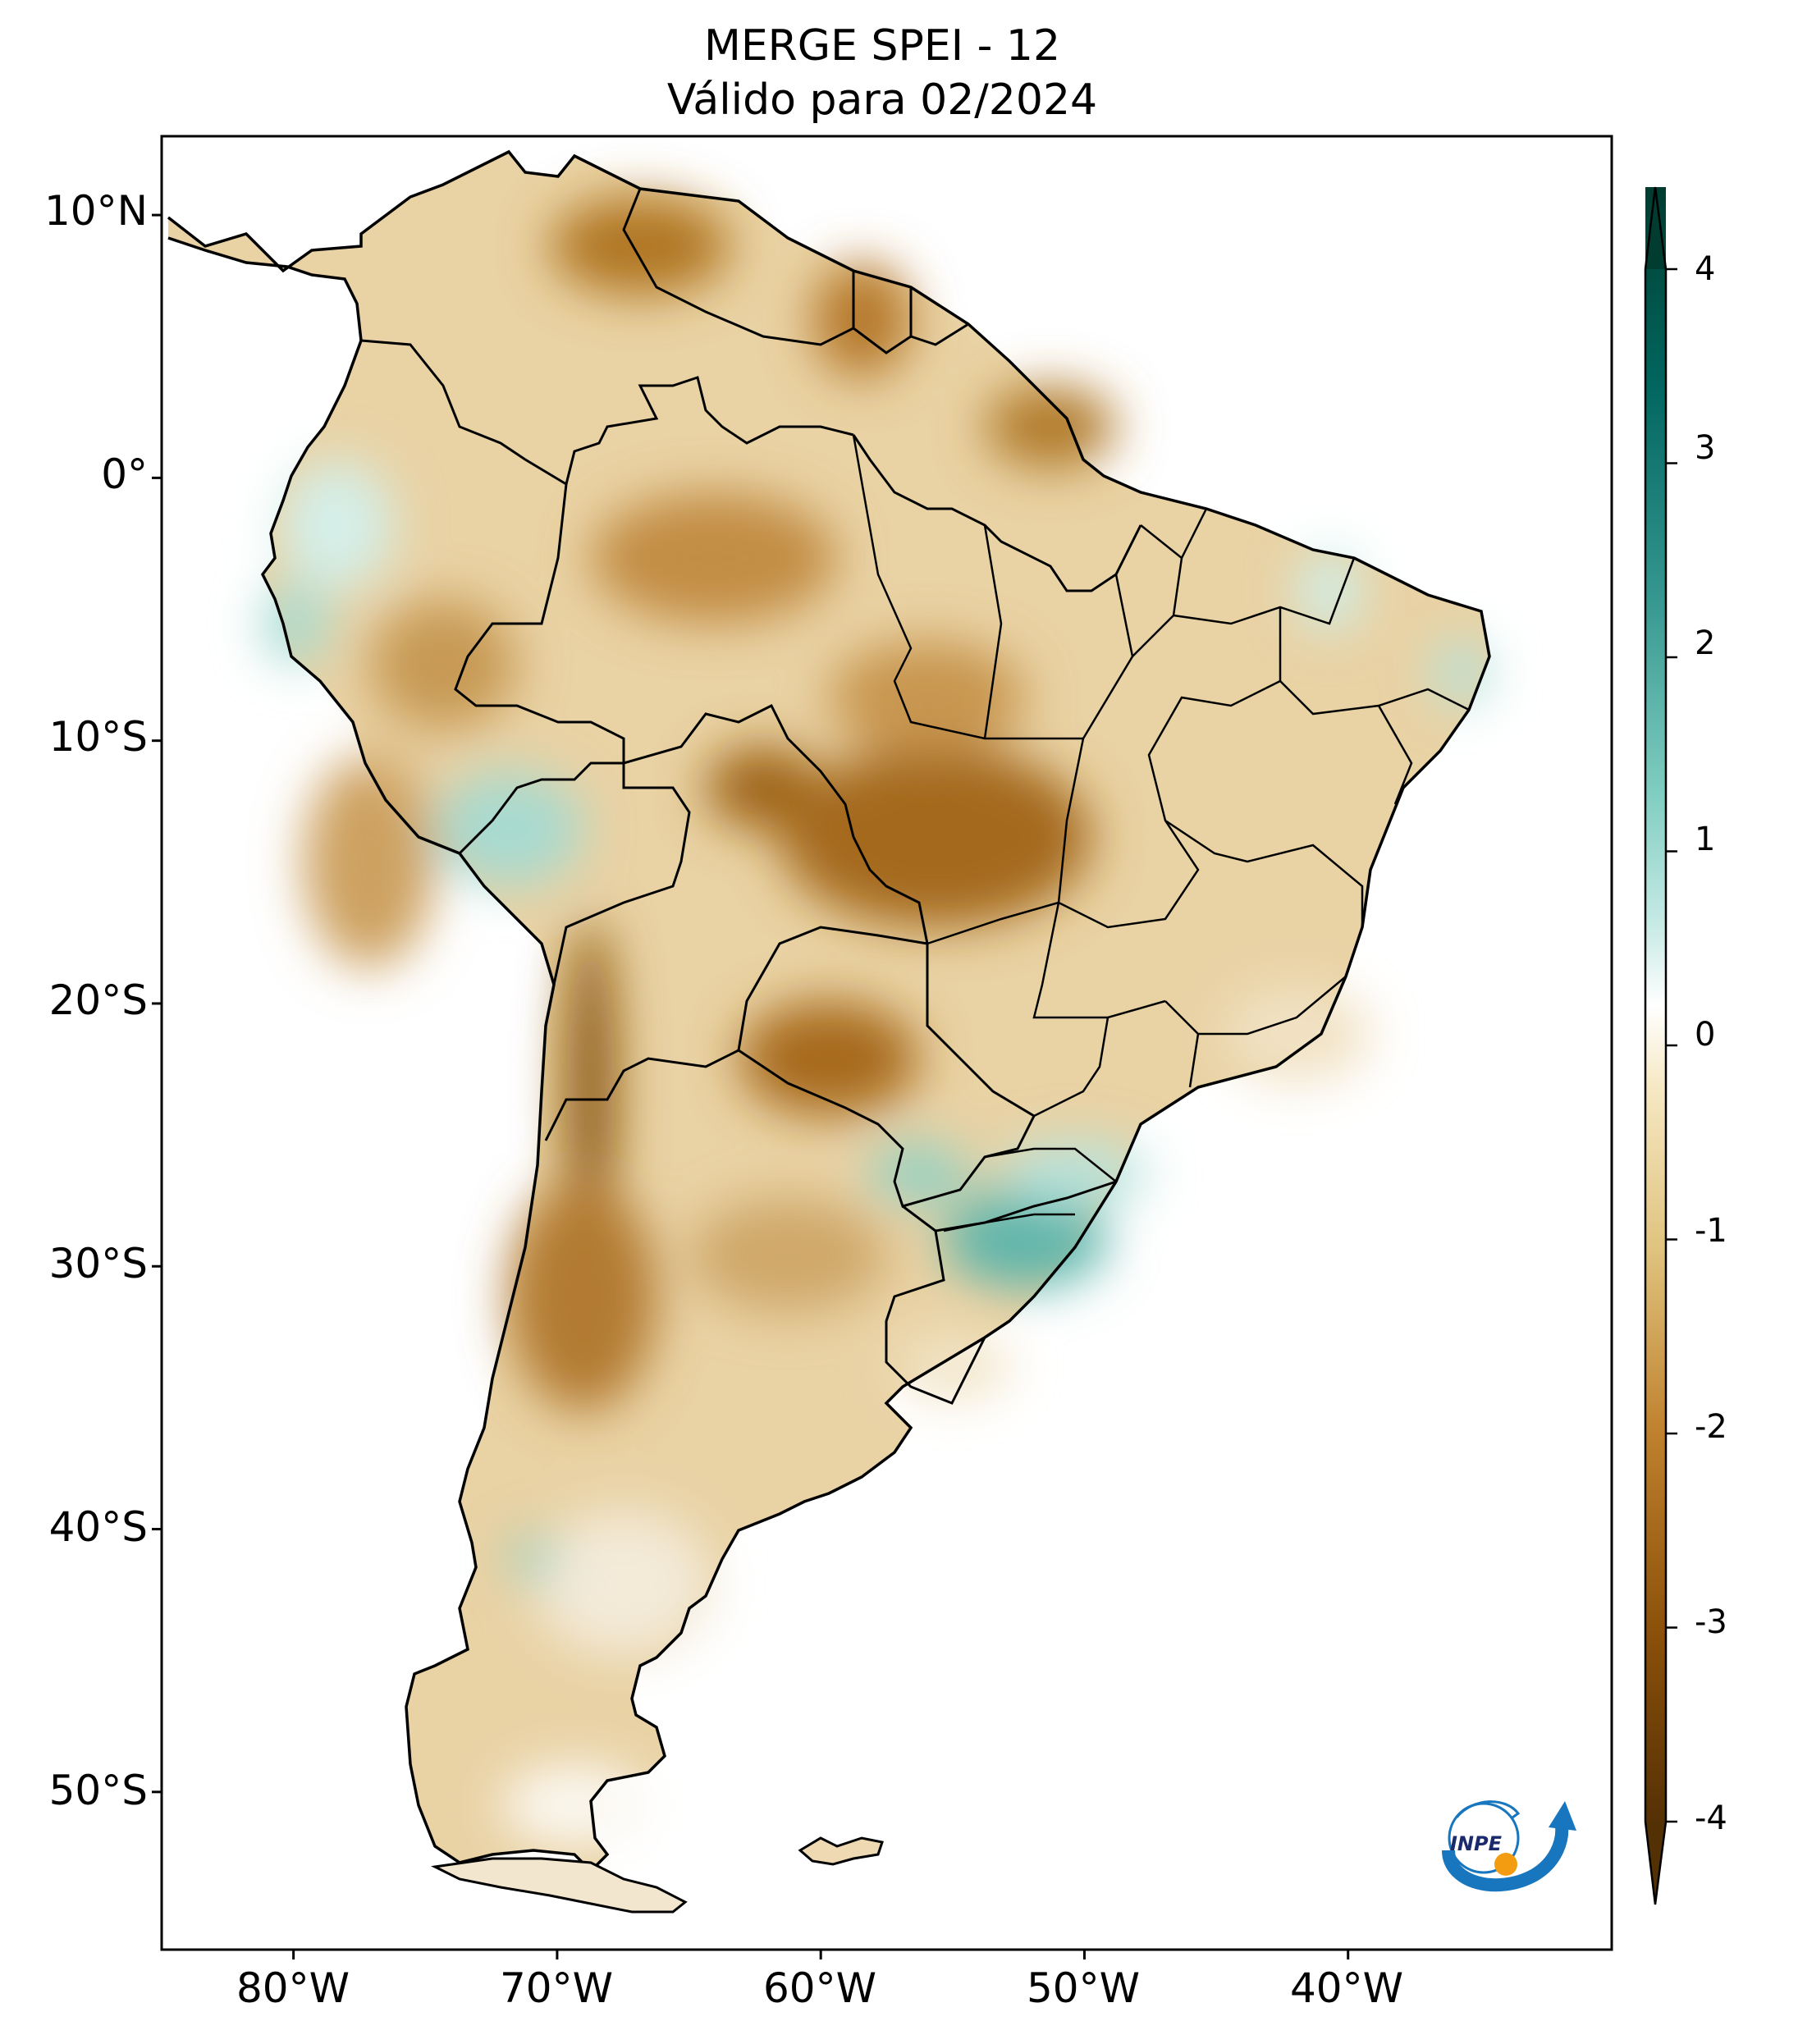 This screenshot has width=1798, height=2044. I want to click on lat-label-30s: 30°S, so click(98, 1263).